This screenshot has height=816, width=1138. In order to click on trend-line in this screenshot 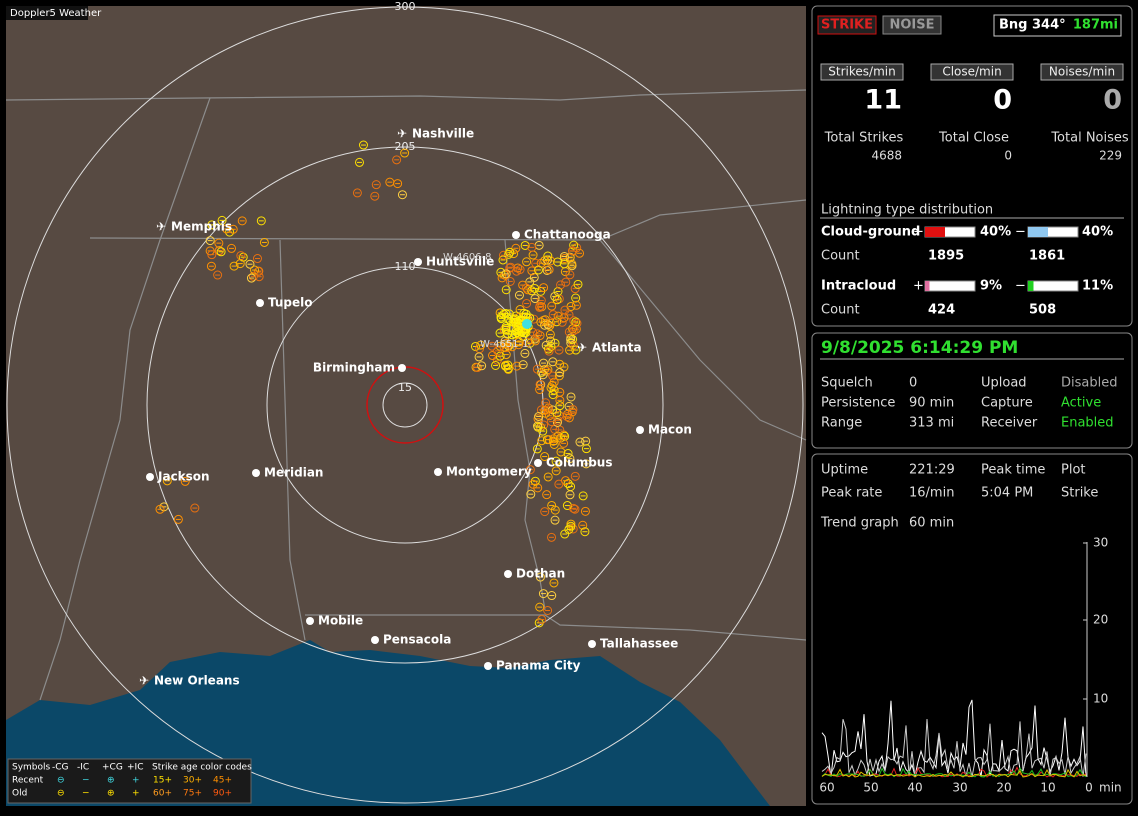, I will do `click(954, 773)`.